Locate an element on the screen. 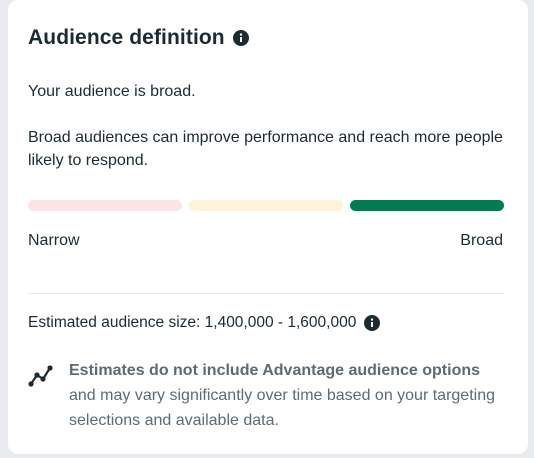 The width and height of the screenshot is (534, 458). meter-label-broad: Broad is located at coordinates (481, 240).